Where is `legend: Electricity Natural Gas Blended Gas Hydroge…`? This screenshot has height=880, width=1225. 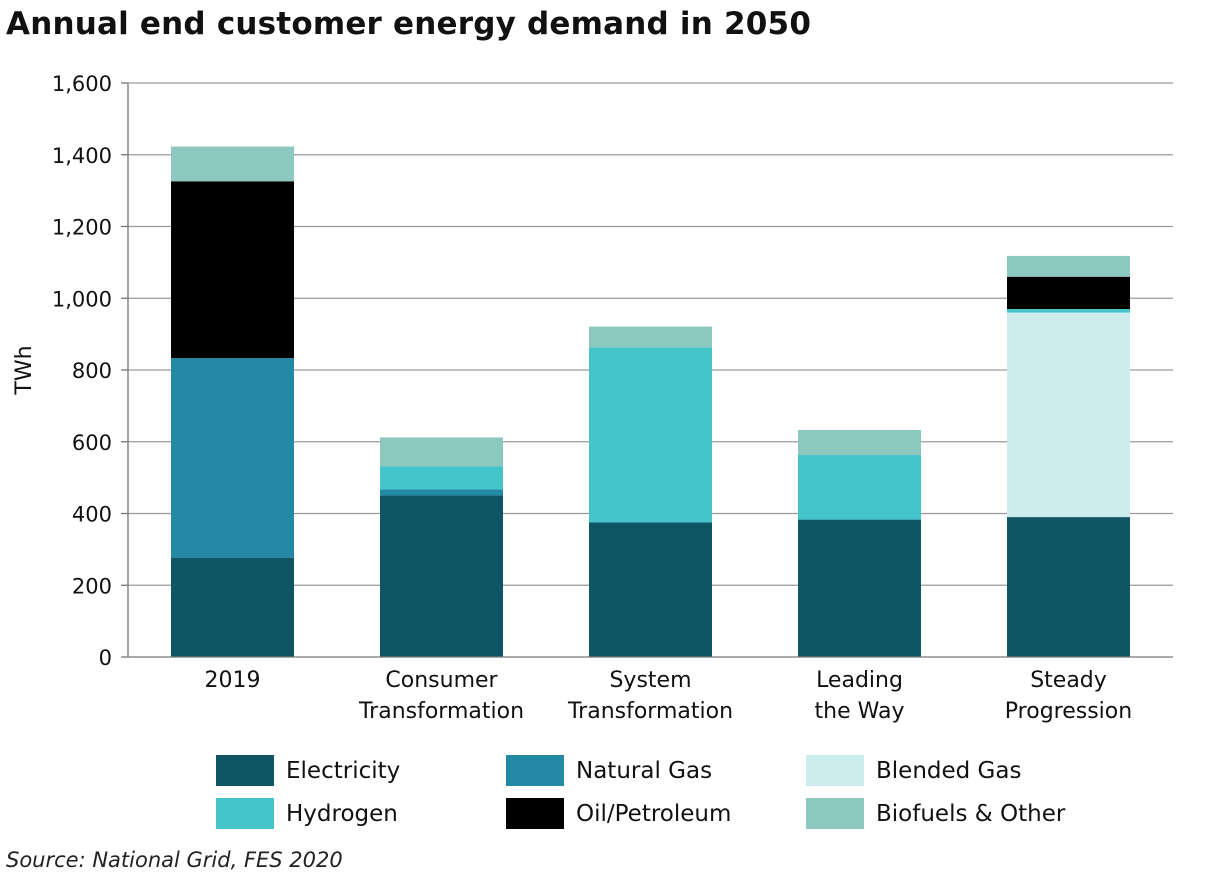 legend: Electricity Natural Gas Blended Gas Hydroge… is located at coordinates (666, 800).